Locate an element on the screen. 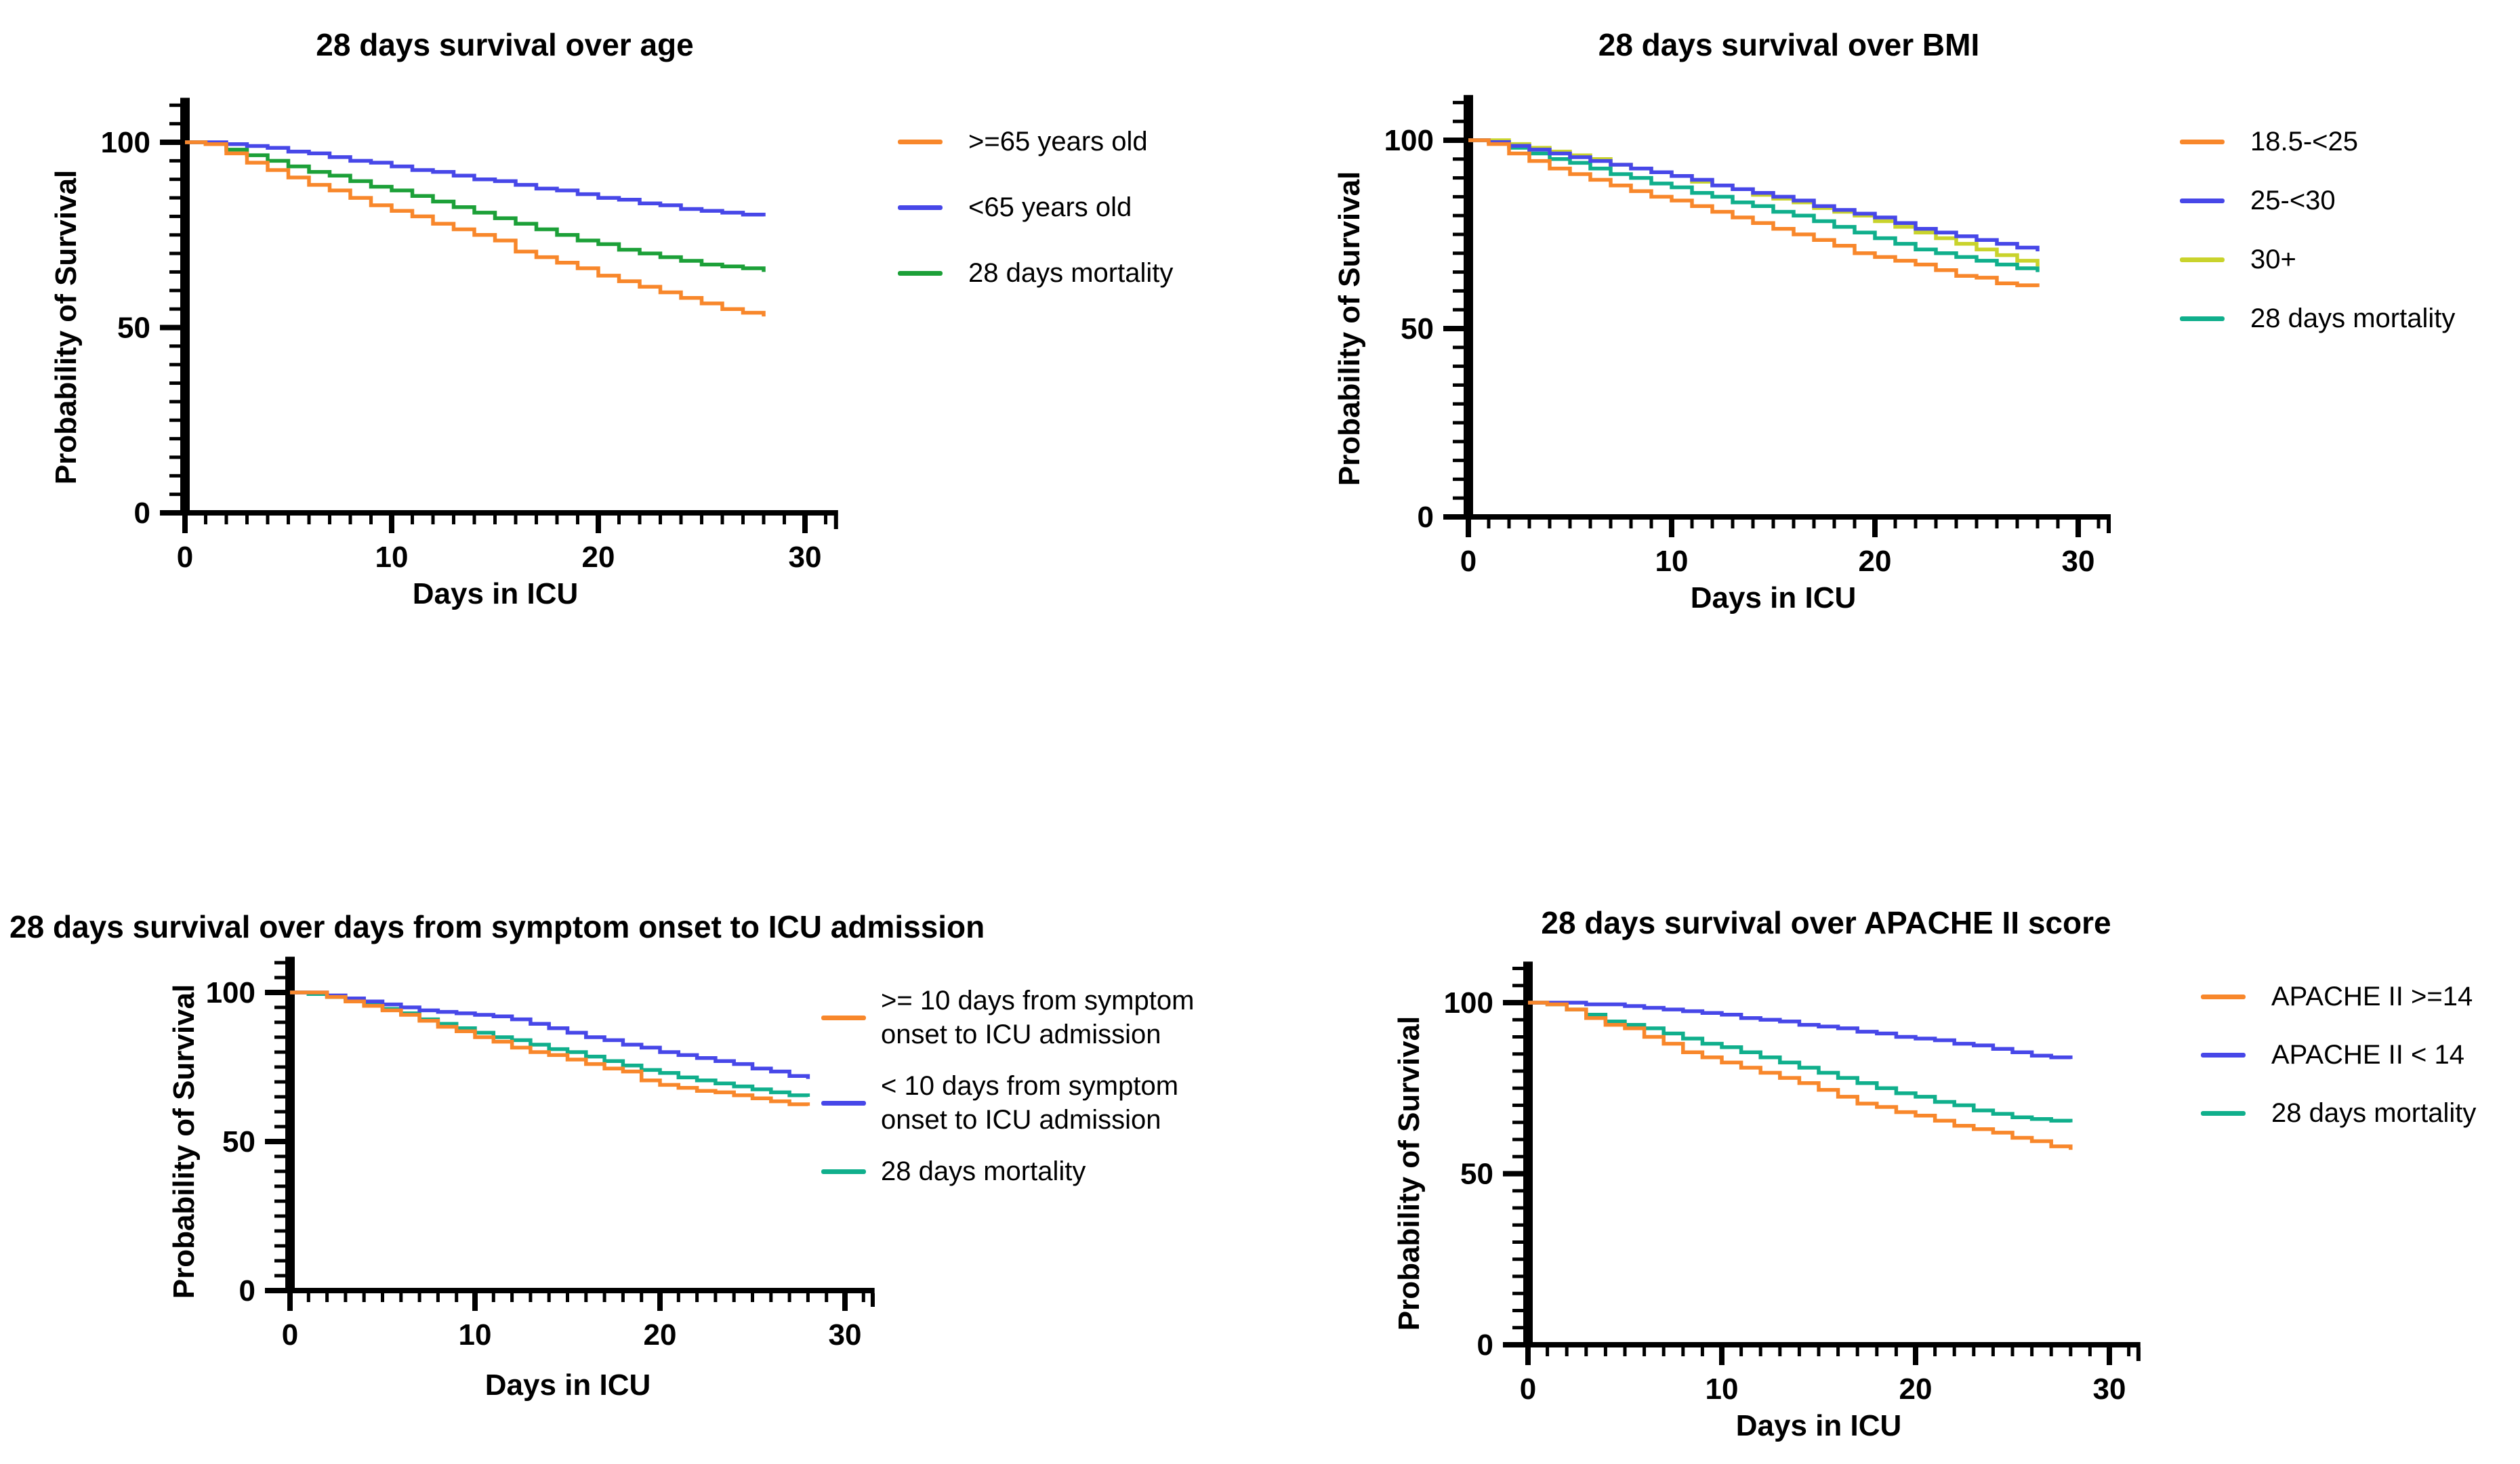 Image resolution: width=2520 pixels, height=1464 pixels. x-tick-label: 20 is located at coordinates (599, 557).